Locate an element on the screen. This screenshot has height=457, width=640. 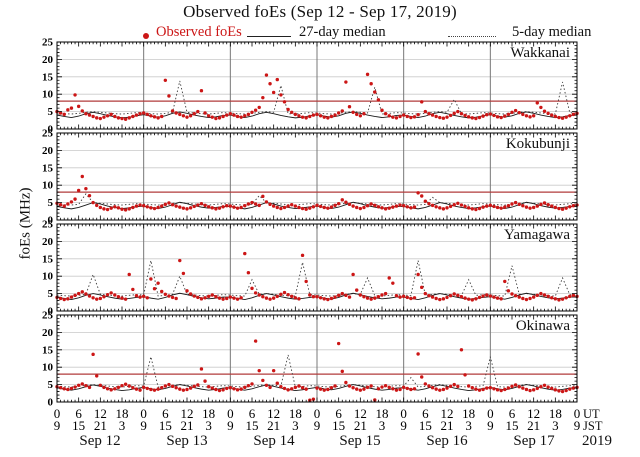
station-label-okinawa: Okinawa is located at coordinates (542, 326).